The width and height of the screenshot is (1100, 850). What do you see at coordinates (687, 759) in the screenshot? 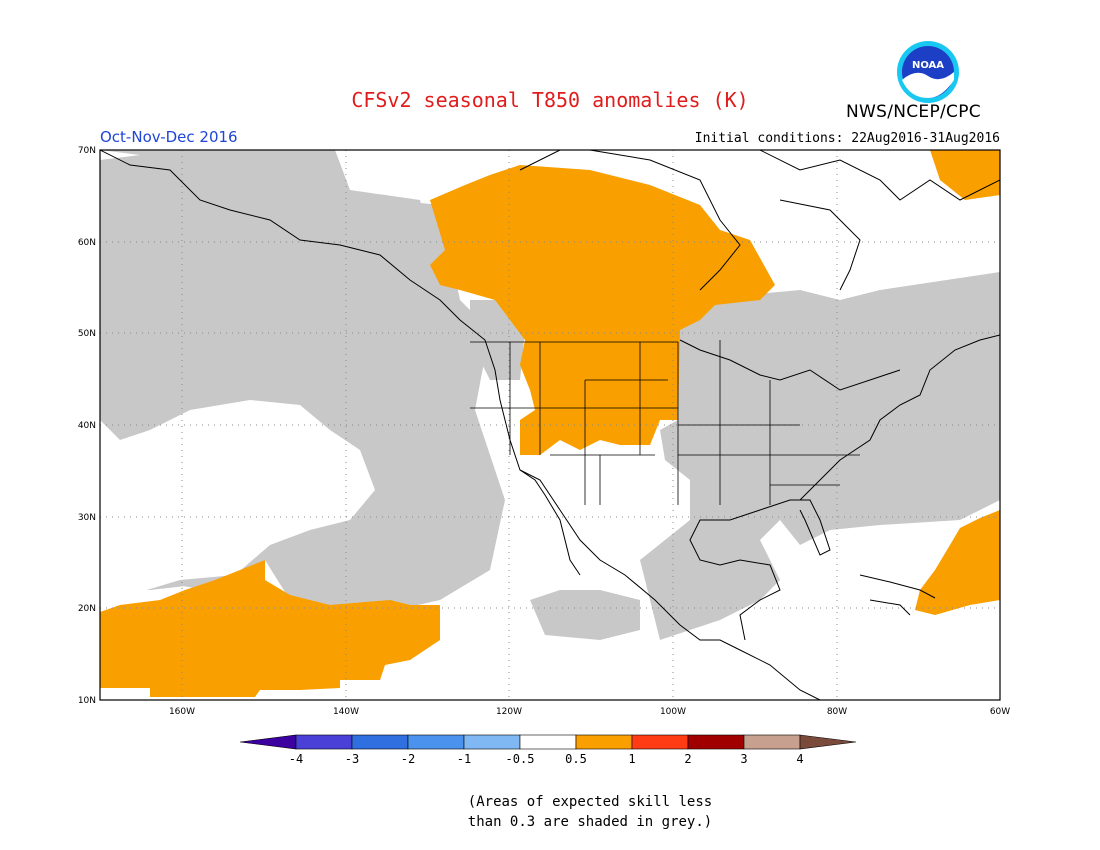
I see `colorbar-tick-label: 2` at bounding box center [687, 759].